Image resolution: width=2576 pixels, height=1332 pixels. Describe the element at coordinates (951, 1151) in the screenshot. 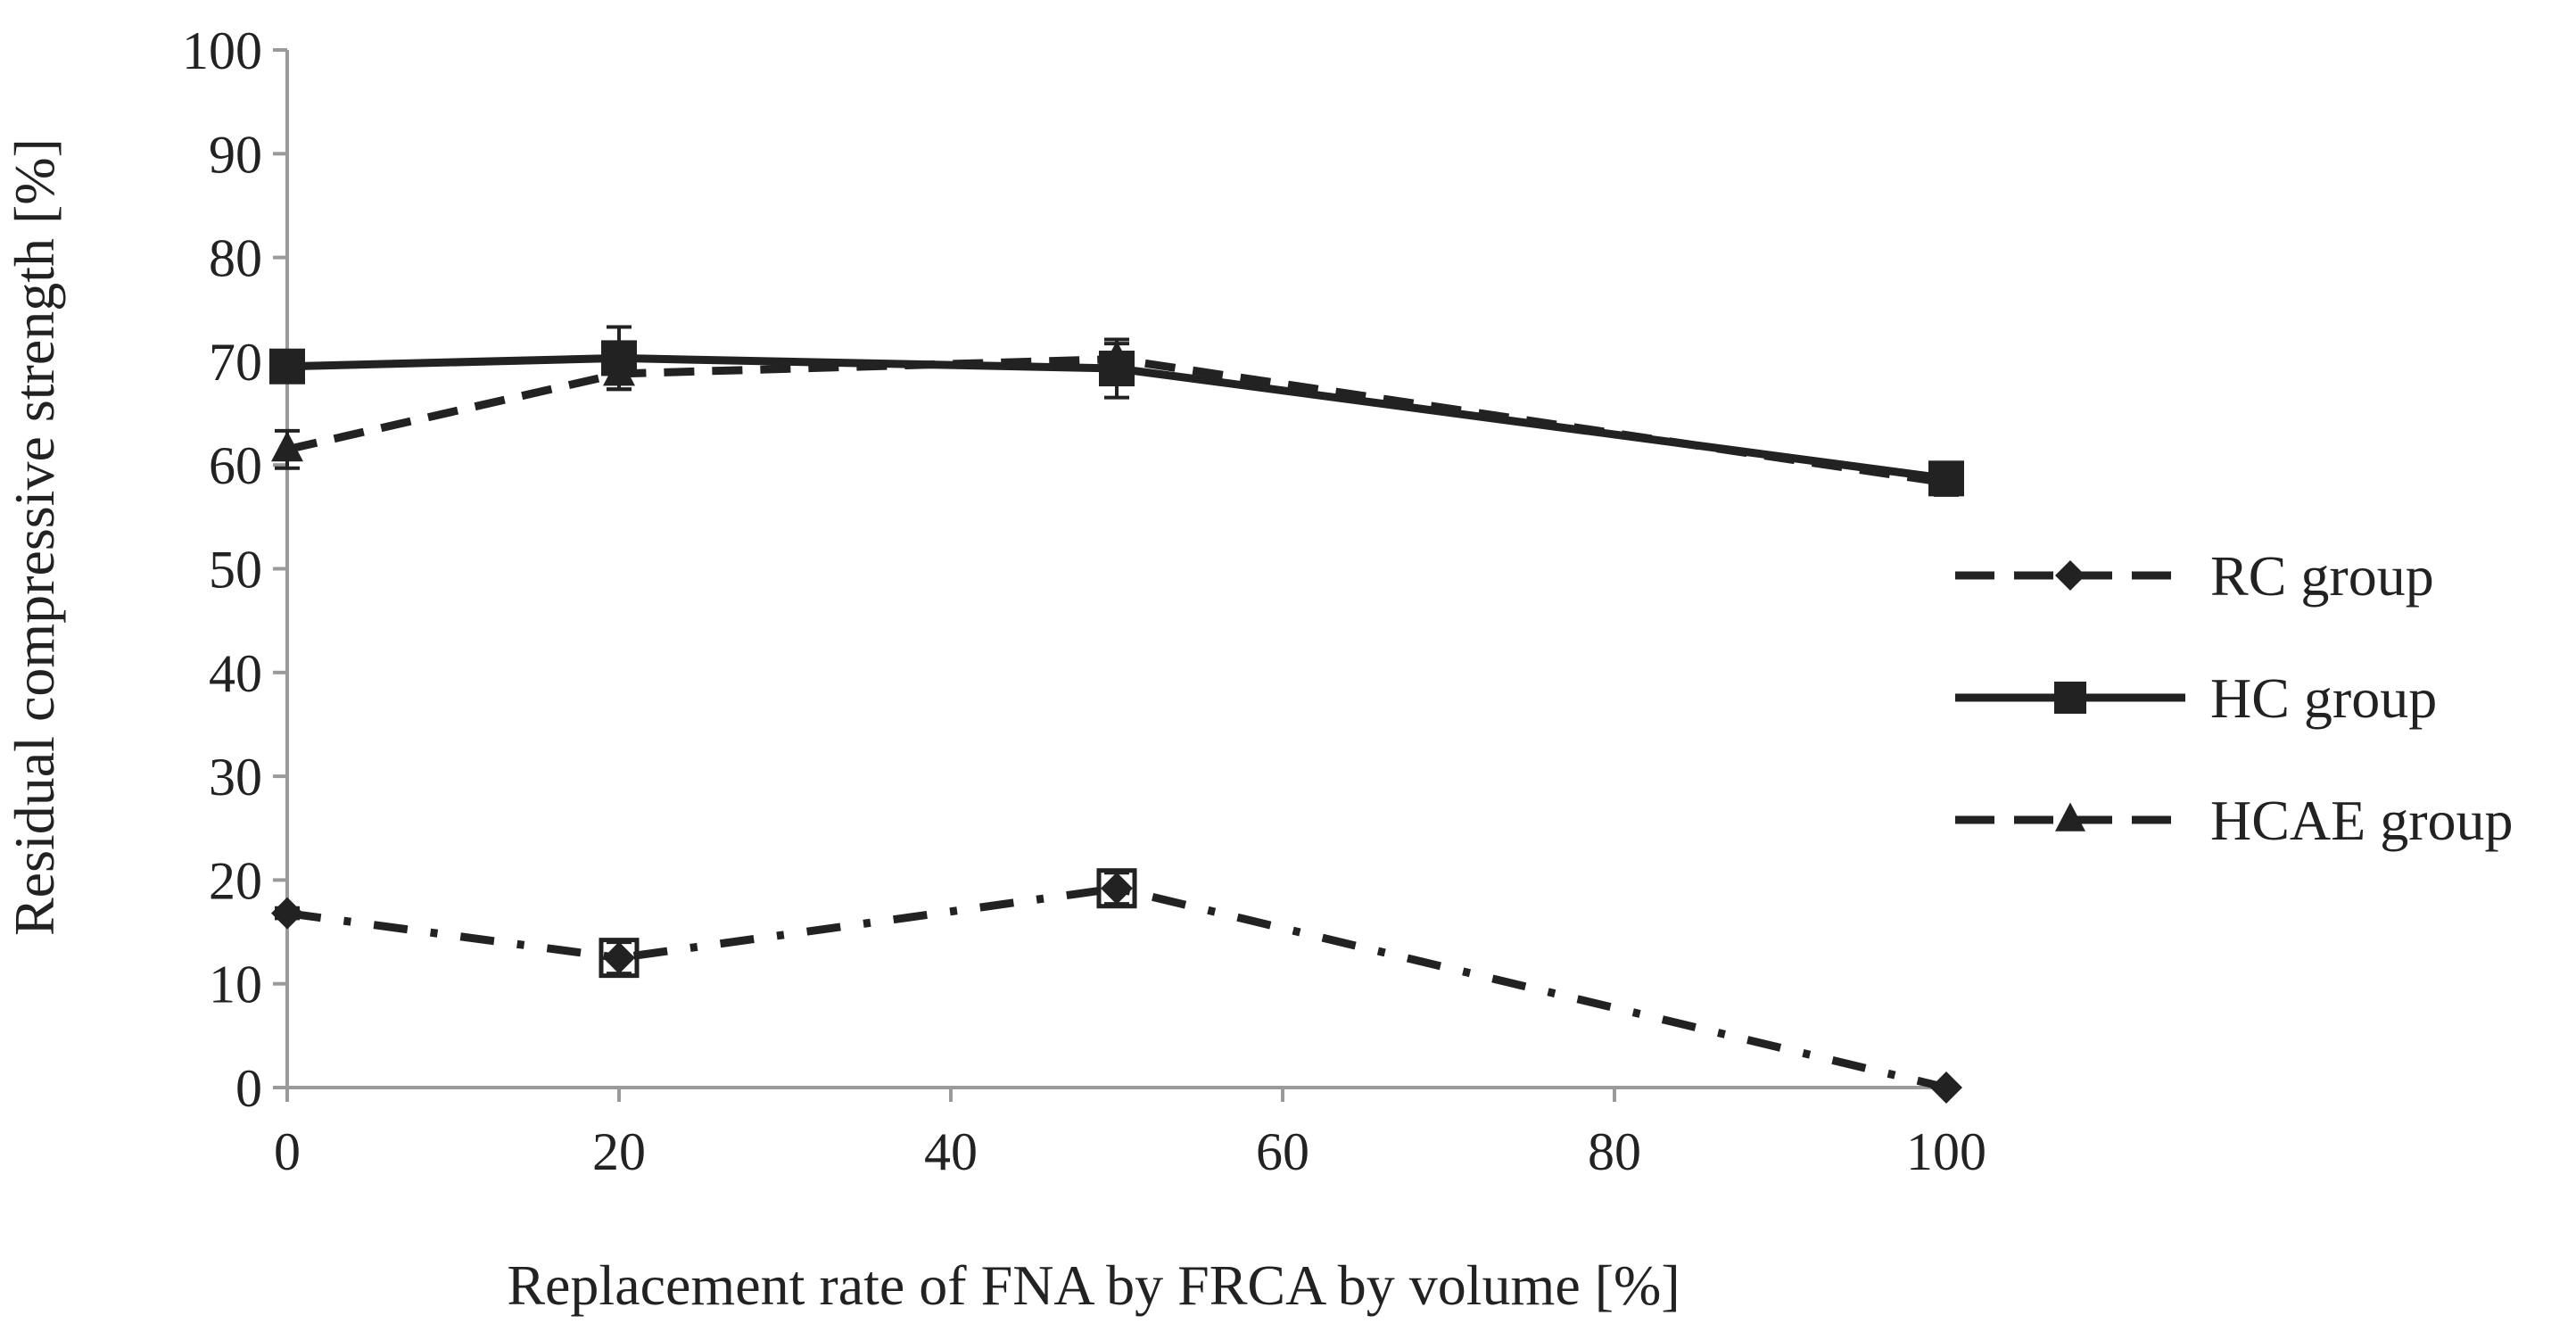

I see `x-tick-label: 40` at that location.